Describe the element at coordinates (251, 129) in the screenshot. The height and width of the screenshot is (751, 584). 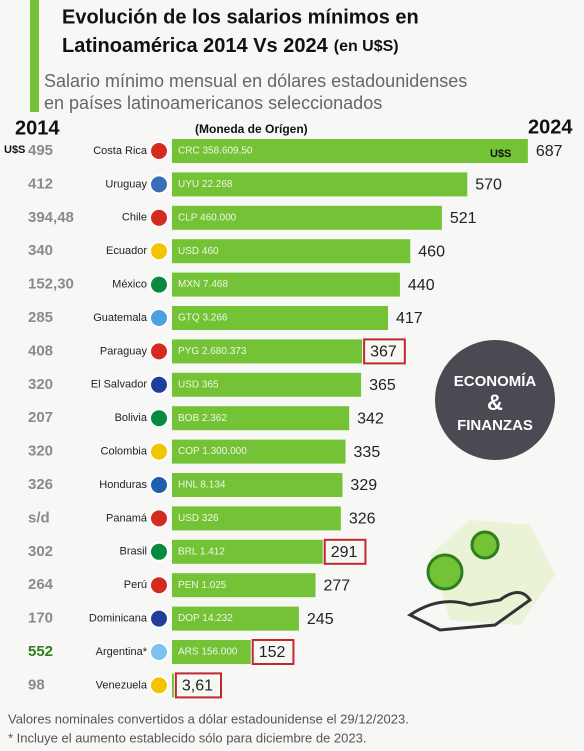
I see `local-header: (Moneda de Orígen)` at that location.